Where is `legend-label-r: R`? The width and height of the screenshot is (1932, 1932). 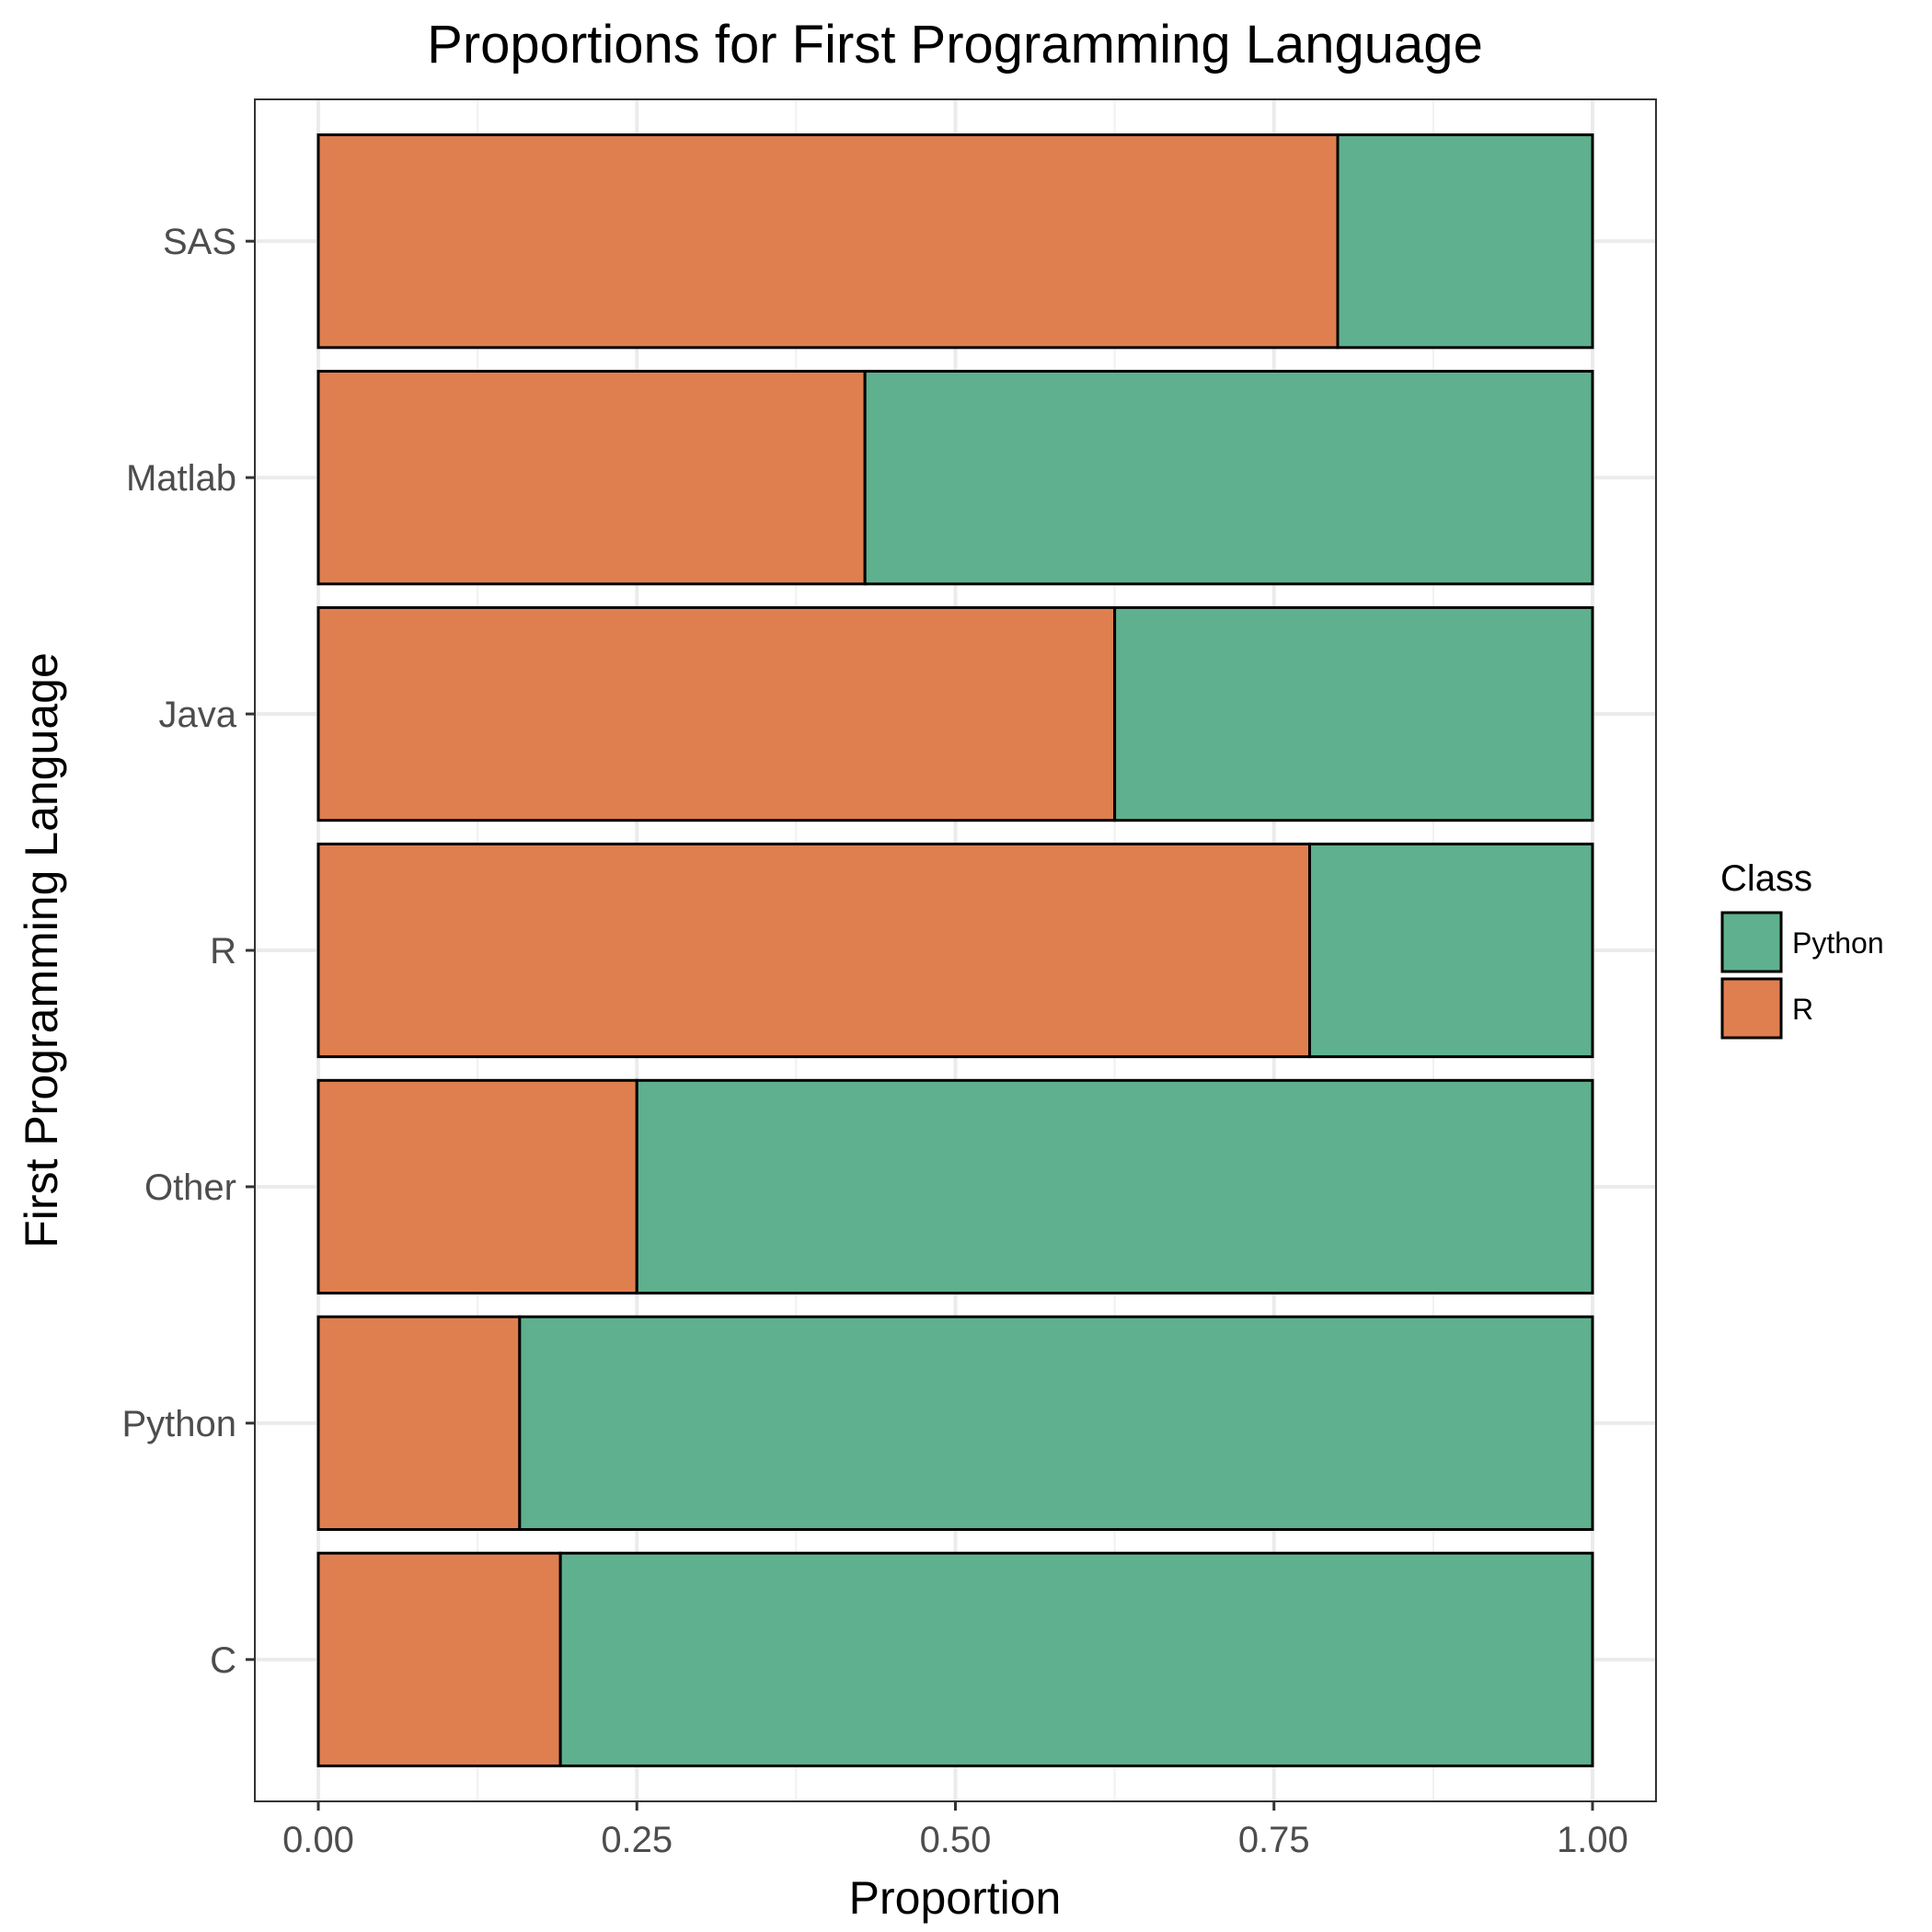 legend-label-r: R is located at coordinates (1802, 1009).